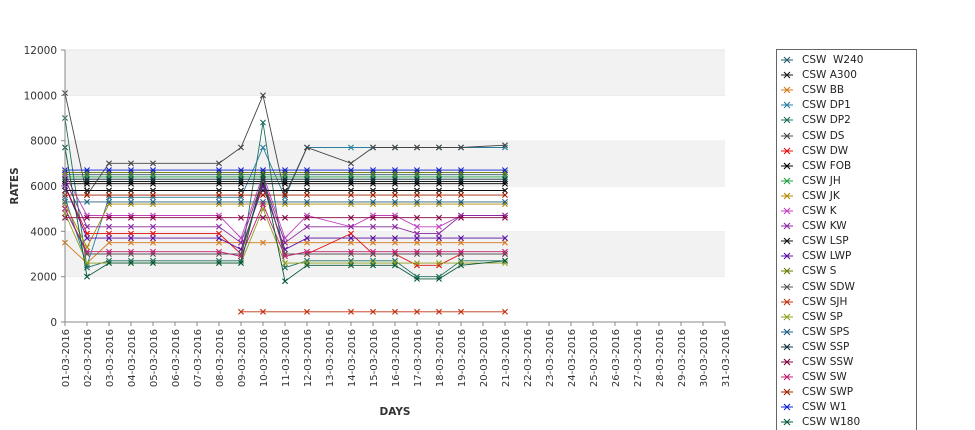  What do you see at coordinates (846, 151) in the screenshot?
I see `legend-item: CSW DW` at bounding box center [846, 151].